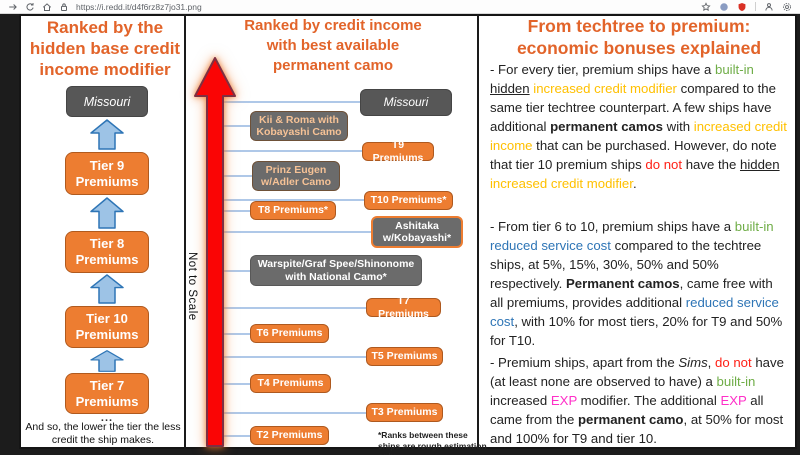 Image resolution: width=800 pixels, height=455 pixels. What do you see at coordinates (769, 7) in the screenshot?
I see `profile-icon` at bounding box center [769, 7].